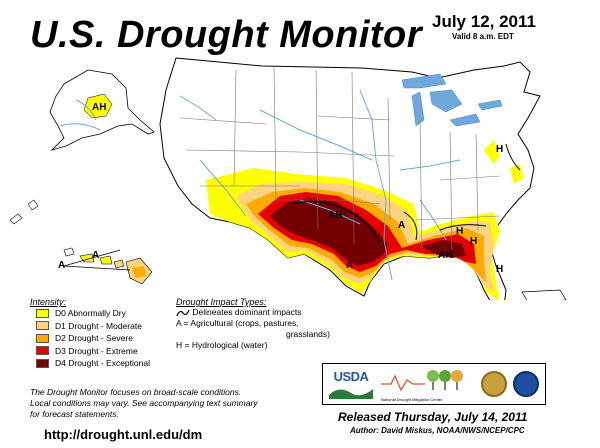 This screenshot has width=600, height=448. I want to click on legend-label: D0 Abnormally Dry, so click(90, 313).